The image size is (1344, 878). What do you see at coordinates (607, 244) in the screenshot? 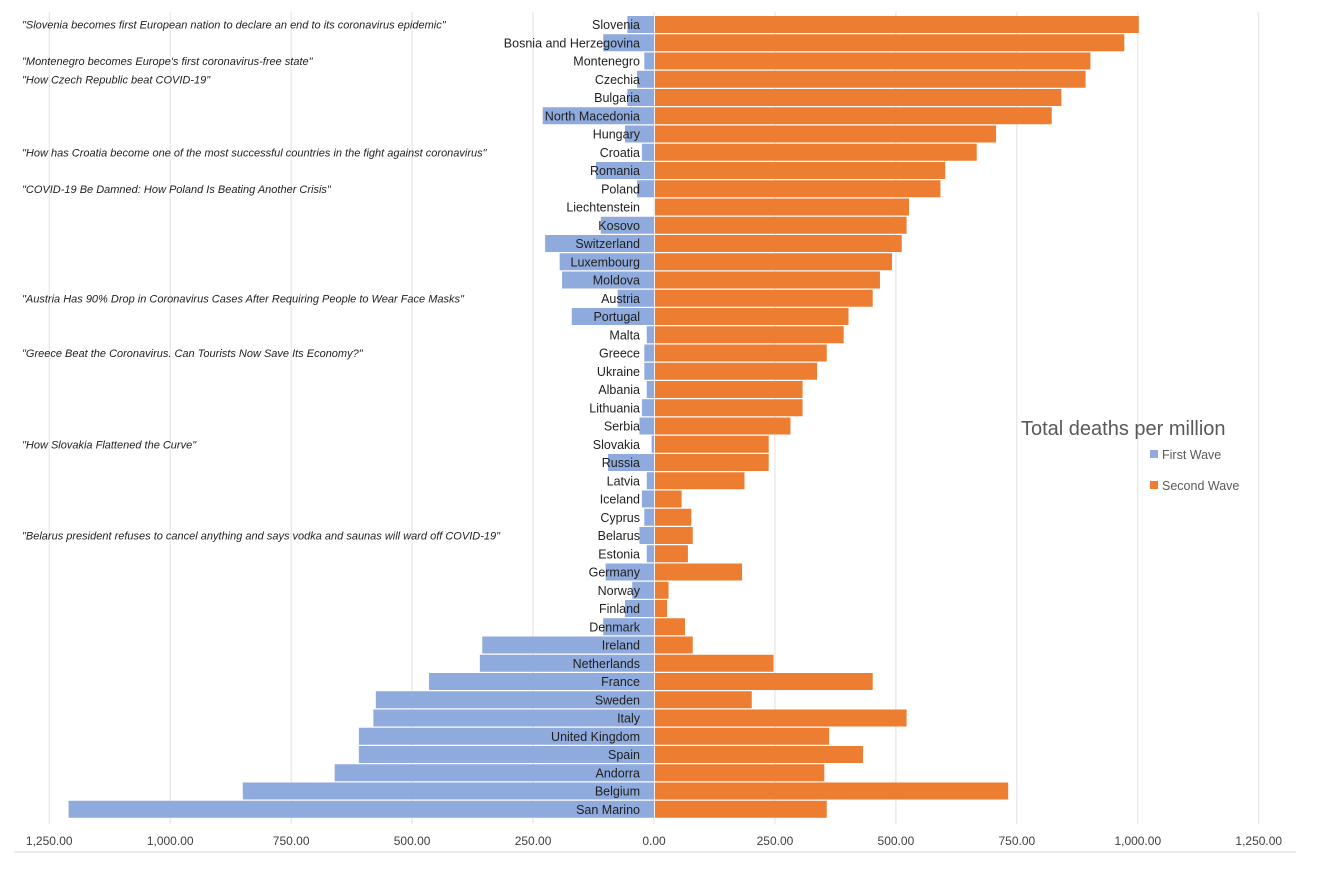
I see `country-label: Switzerland` at bounding box center [607, 244].